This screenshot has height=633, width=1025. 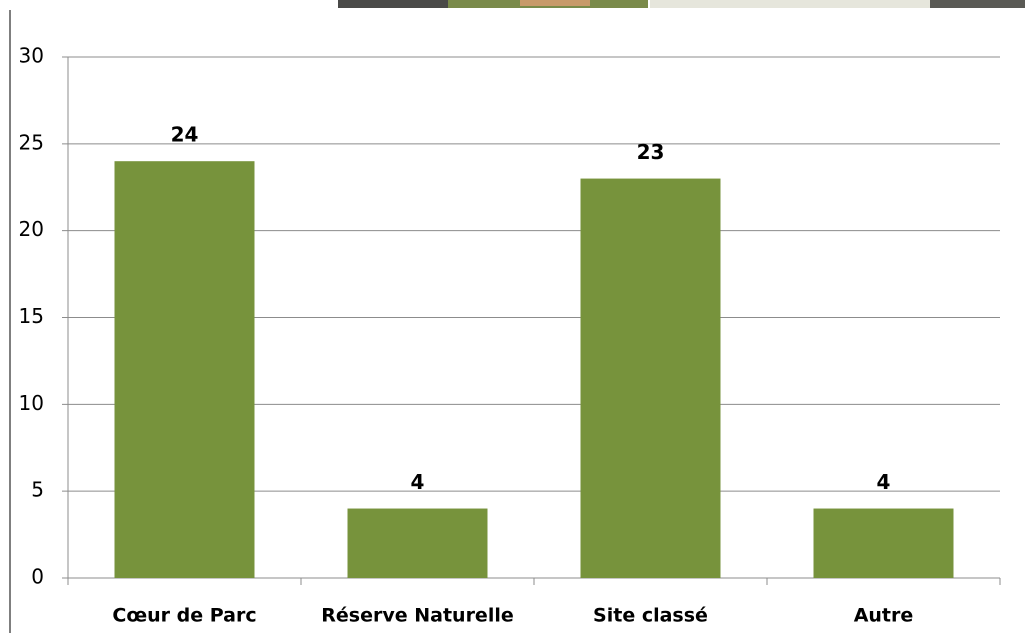 I want to click on y-tick-label: 0, so click(x=37, y=577).